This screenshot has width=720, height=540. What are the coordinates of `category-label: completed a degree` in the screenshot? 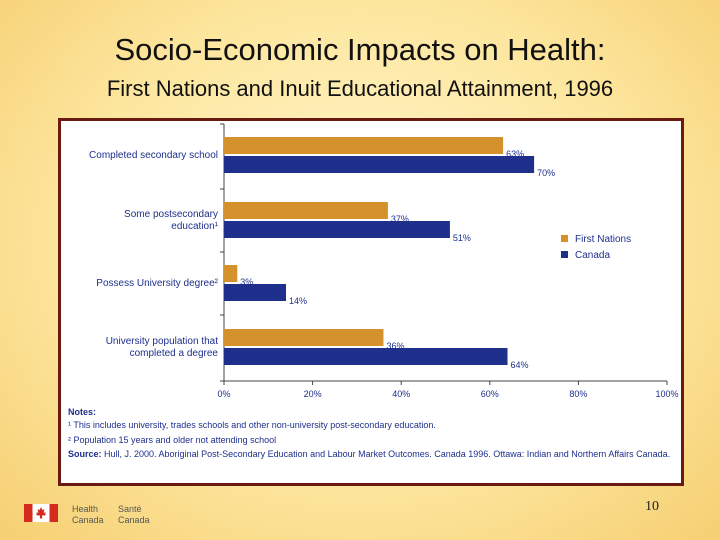 It's located at (174, 353).